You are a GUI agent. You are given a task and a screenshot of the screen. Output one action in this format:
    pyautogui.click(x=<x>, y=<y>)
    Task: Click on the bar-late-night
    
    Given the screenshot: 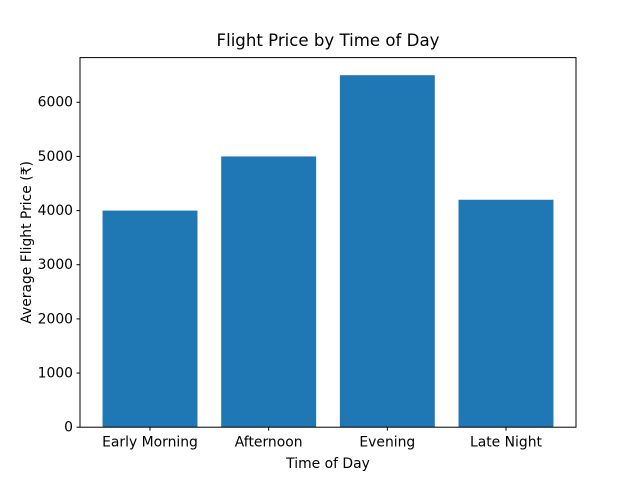 What is the action you would take?
    pyautogui.click(x=506, y=313)
    